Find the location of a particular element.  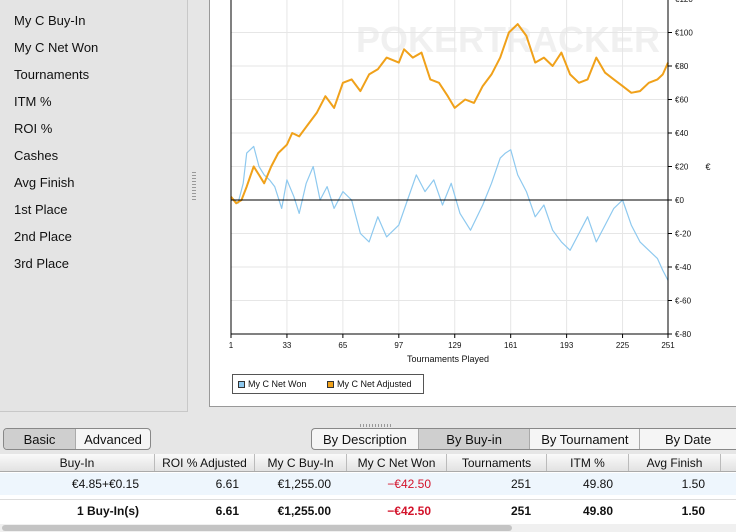

summary-my-c-net-won: −€42.50 is located at coordinates (409, 511).